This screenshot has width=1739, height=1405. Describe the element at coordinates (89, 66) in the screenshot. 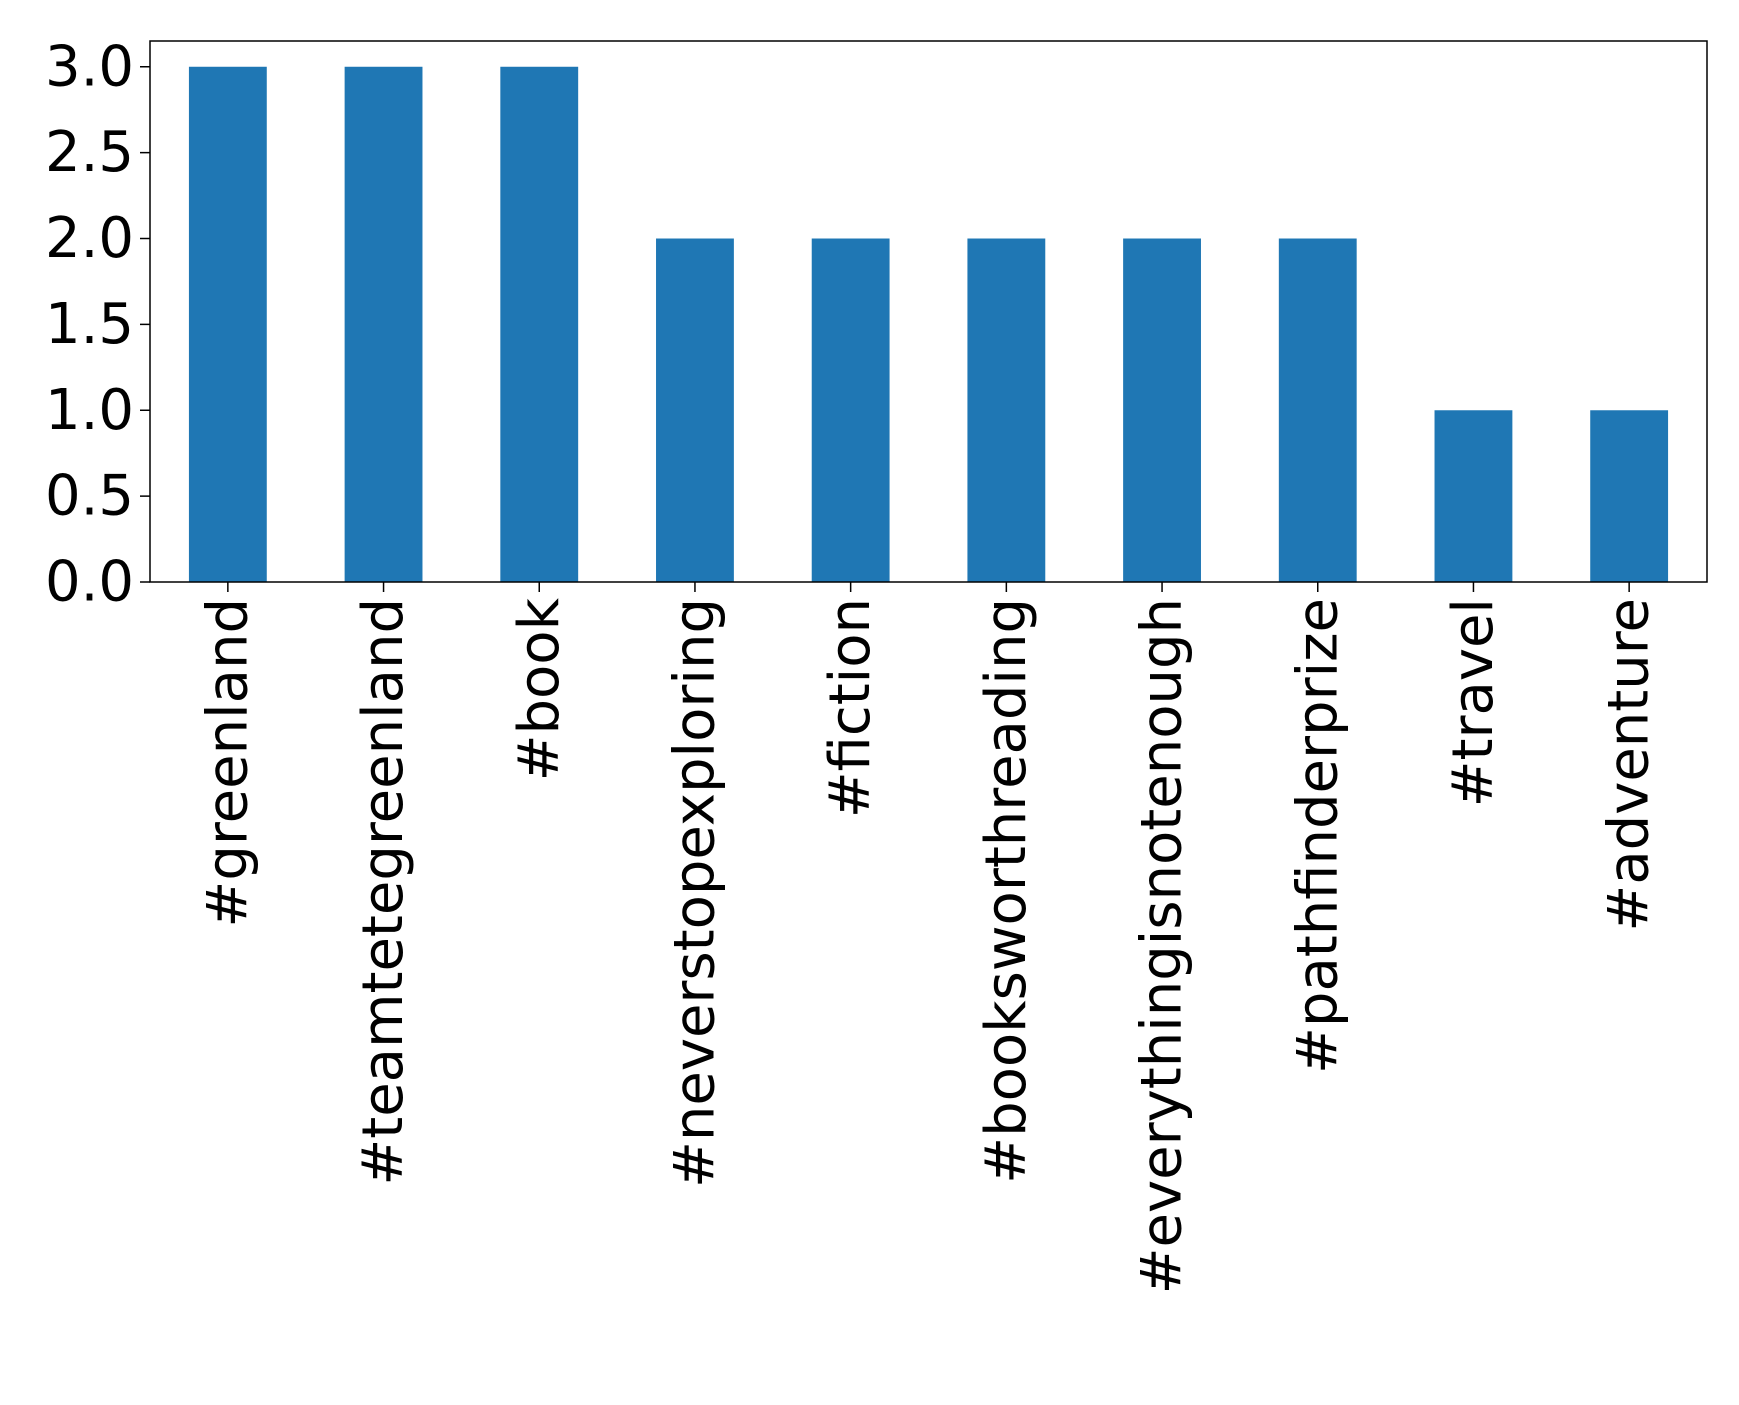

I see `y-tick-label: 3.0` at that location.